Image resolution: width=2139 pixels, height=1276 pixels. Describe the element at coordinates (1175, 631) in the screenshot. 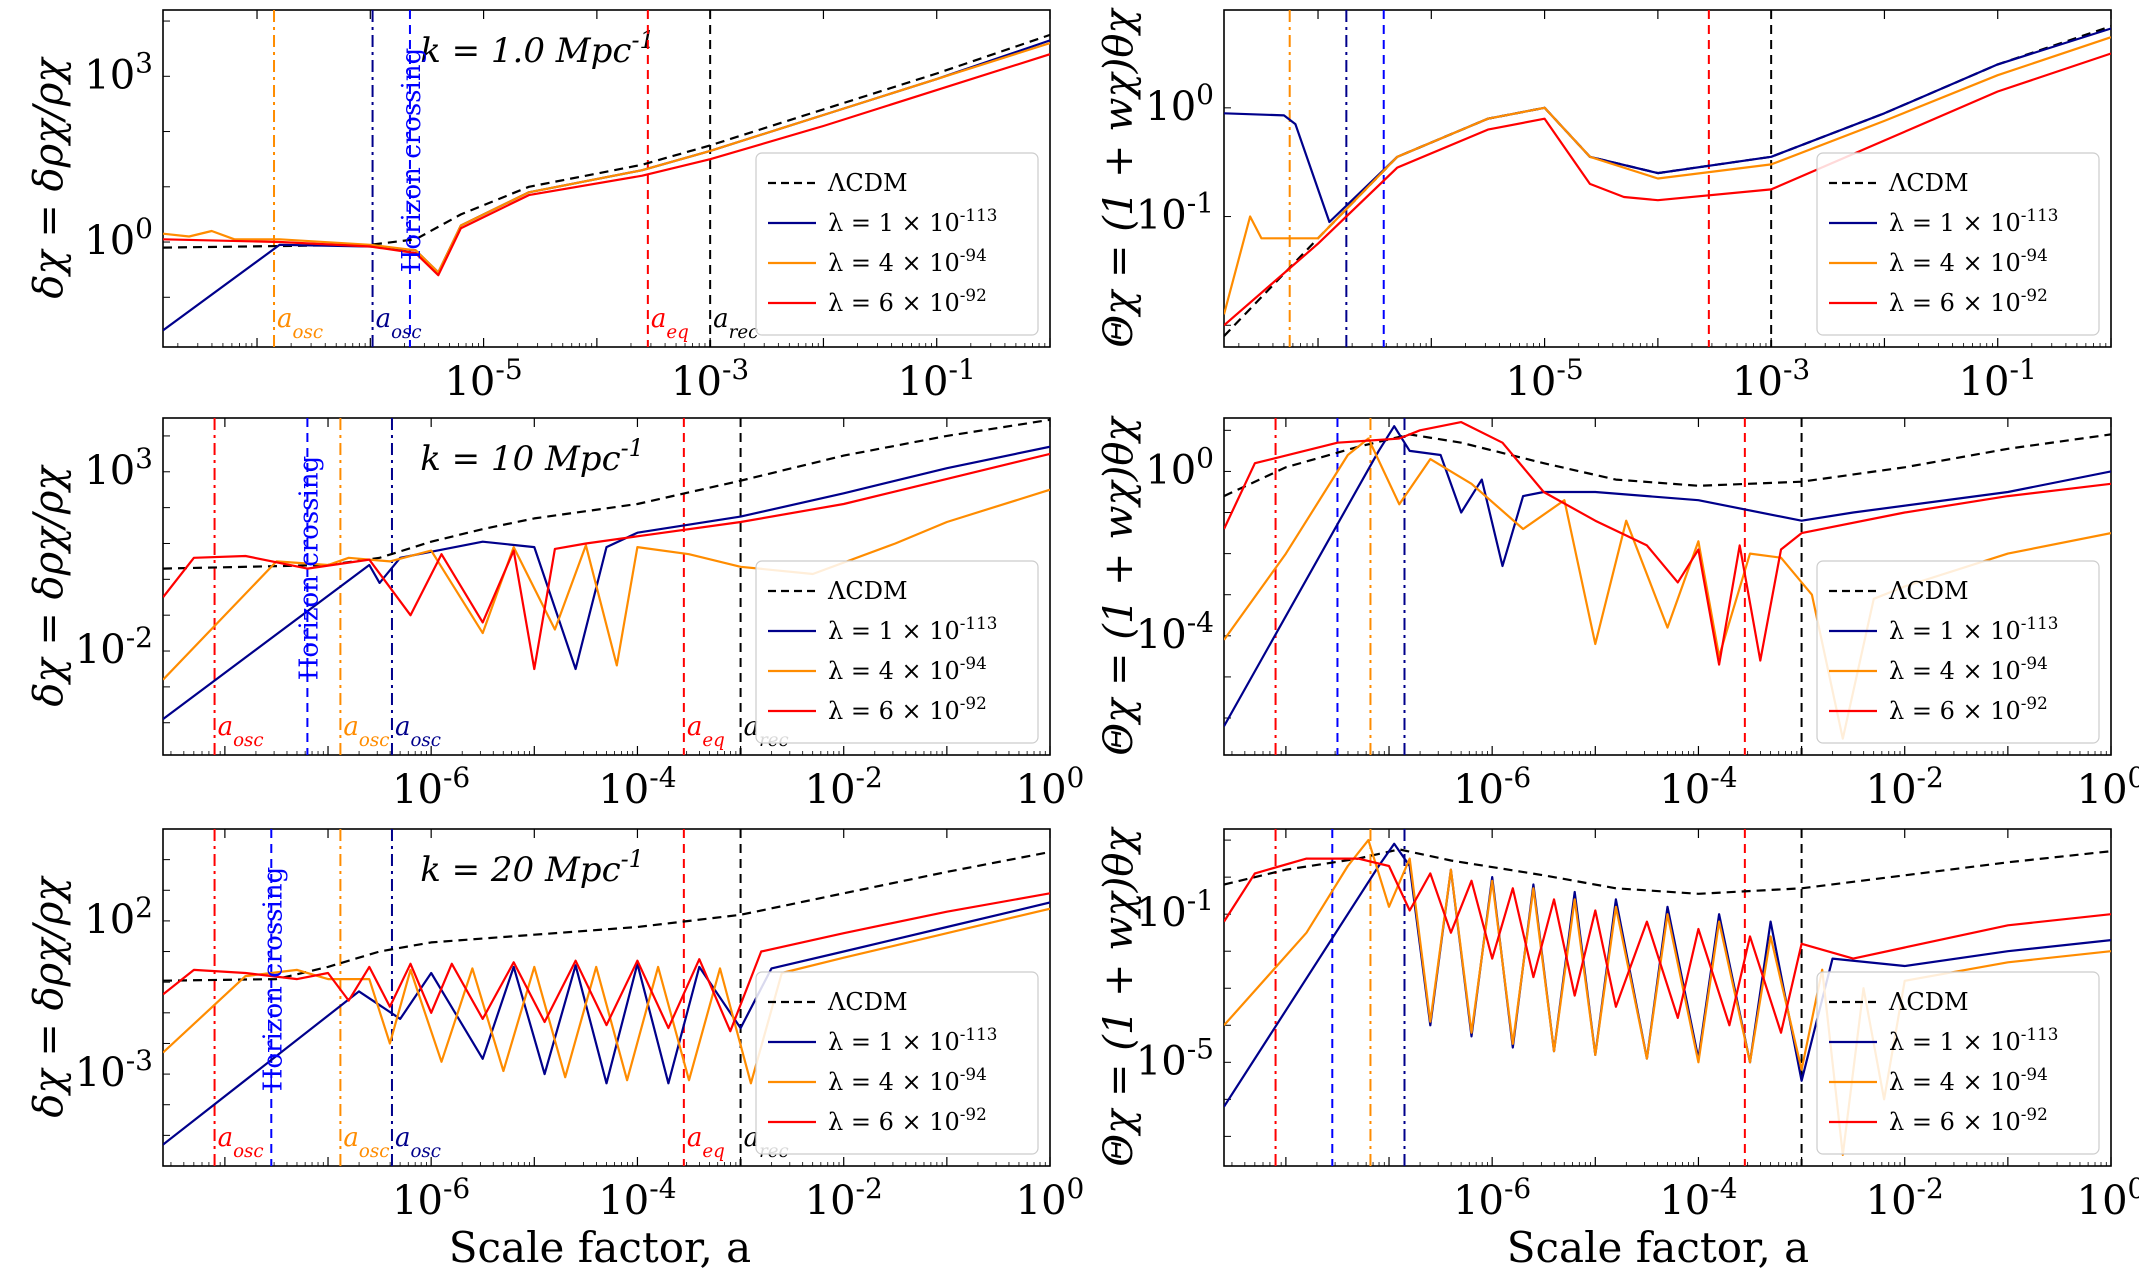

I see `y-tick-label: 10⁻⁴` at that location.